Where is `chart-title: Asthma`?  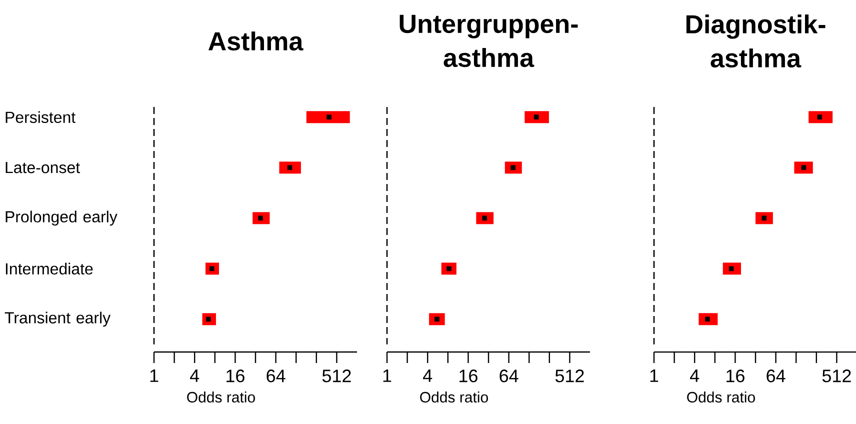
chart-title: Asthma is located at coordinates (256, 41).